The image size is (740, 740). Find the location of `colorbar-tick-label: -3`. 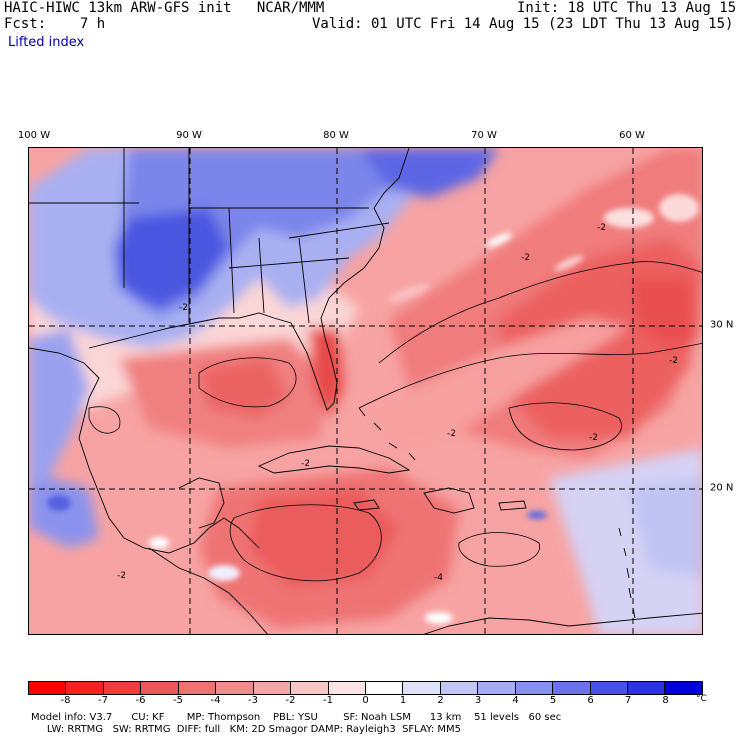

colorbar-tick-label: -3 is located at coordinates (253, 700).